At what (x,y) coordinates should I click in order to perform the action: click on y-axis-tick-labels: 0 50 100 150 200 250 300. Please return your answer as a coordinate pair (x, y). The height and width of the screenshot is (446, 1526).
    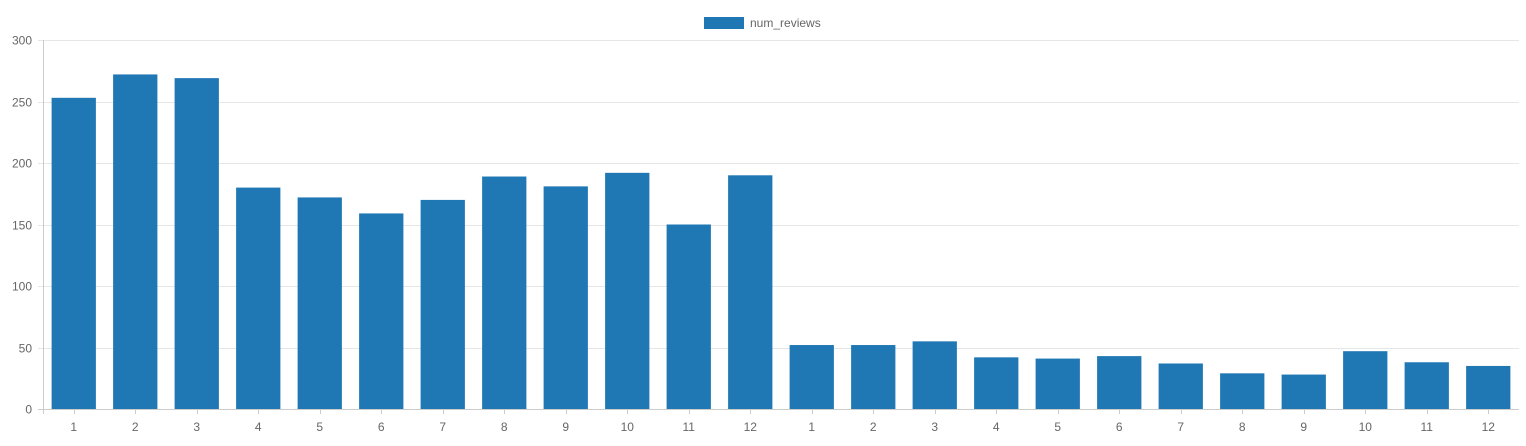
    Looking at the image, I should click on (22, 225).